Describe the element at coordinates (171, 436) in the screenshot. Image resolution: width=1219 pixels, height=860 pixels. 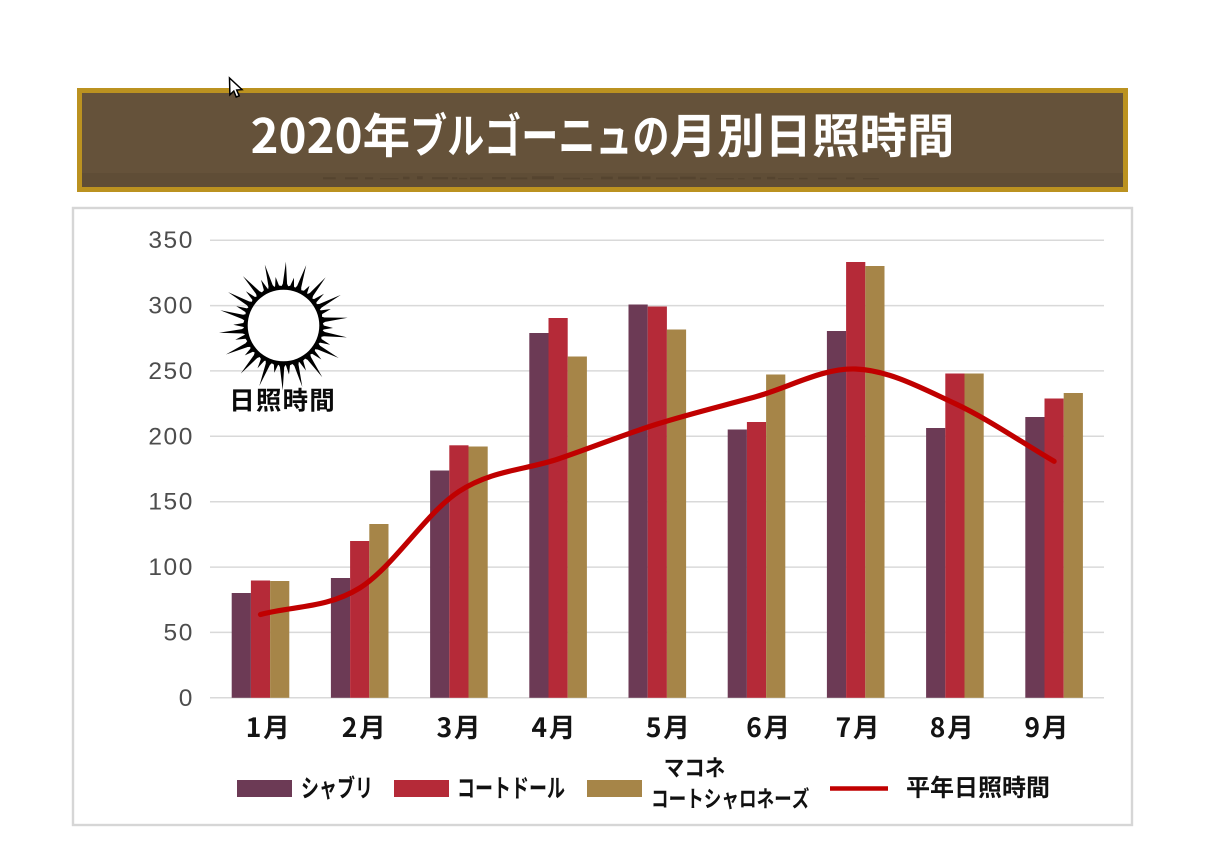
I see `svg-text: 200` at that location.